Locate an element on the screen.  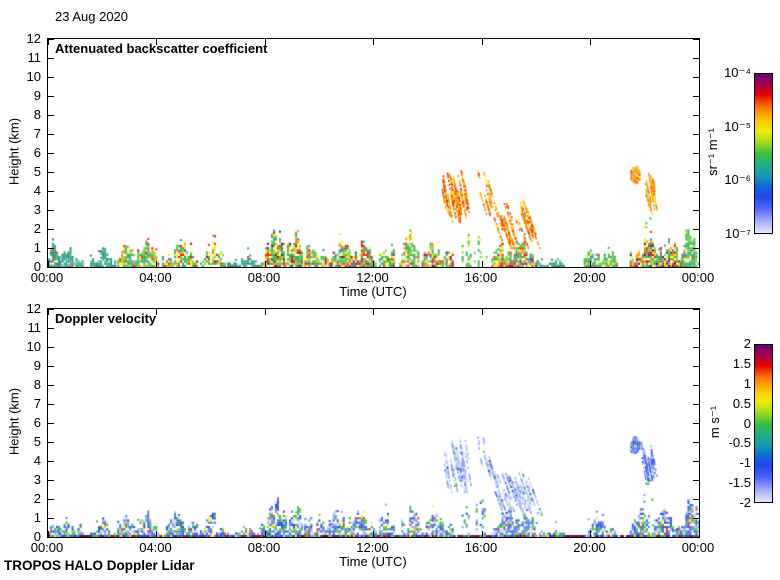
colorbar-tick-label: 0 is located at coordinates (747, 423).